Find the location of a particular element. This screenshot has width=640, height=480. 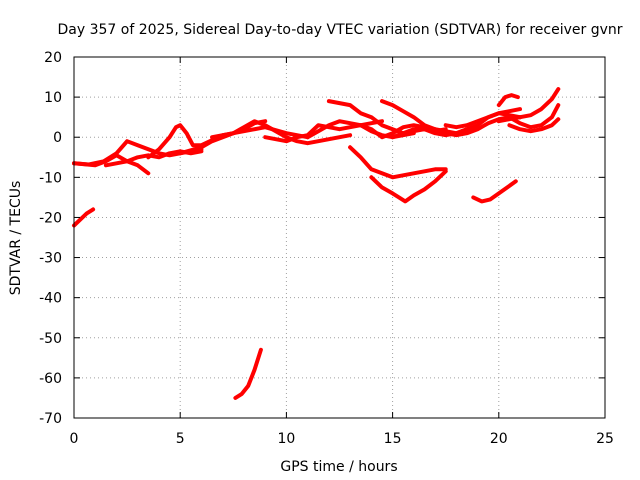

x-tick-label: 20 is located at coordinates (499, 439).